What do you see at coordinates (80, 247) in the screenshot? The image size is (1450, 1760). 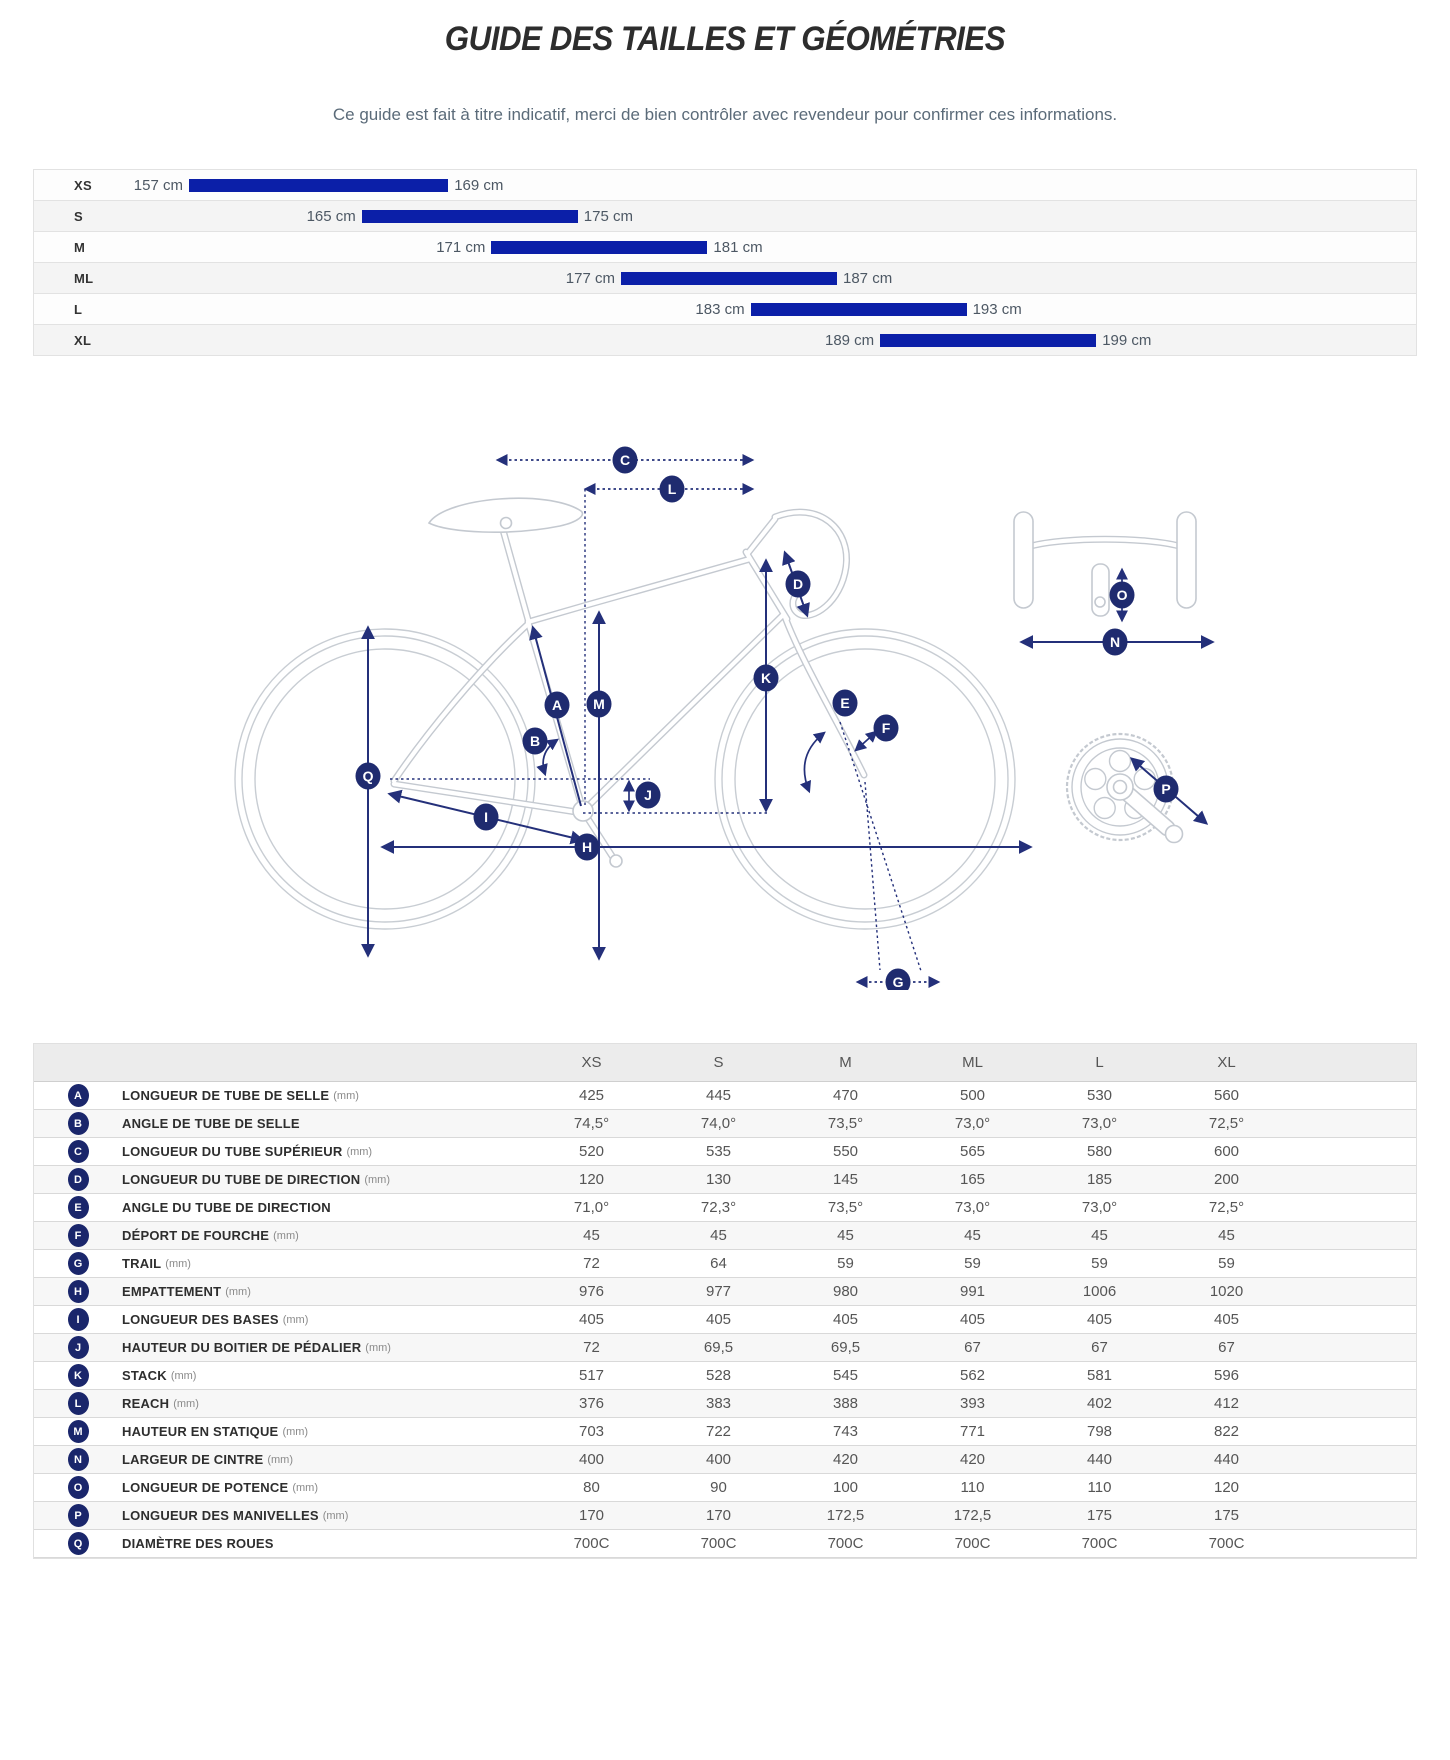 I see `size-label: M` at bounding box center [80, 247].